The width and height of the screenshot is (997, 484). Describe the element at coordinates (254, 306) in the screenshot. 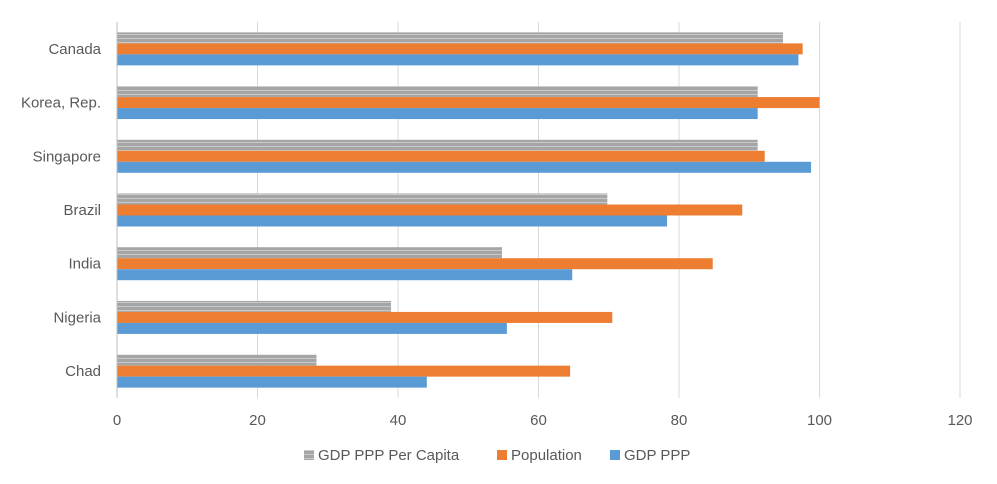

I see `bar-gdp-ppp-per-capita-nigeria` at that location.